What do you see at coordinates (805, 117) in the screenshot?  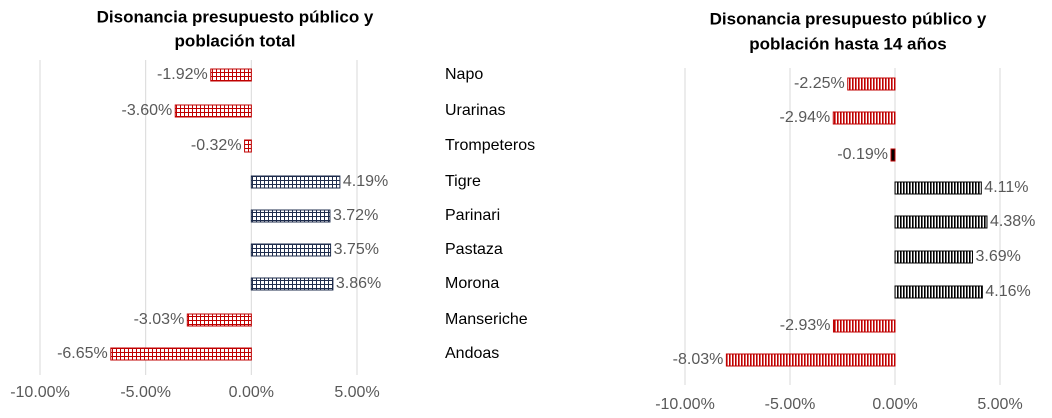 I see `value-label: -2.94%` at bounding box center [805, 117].